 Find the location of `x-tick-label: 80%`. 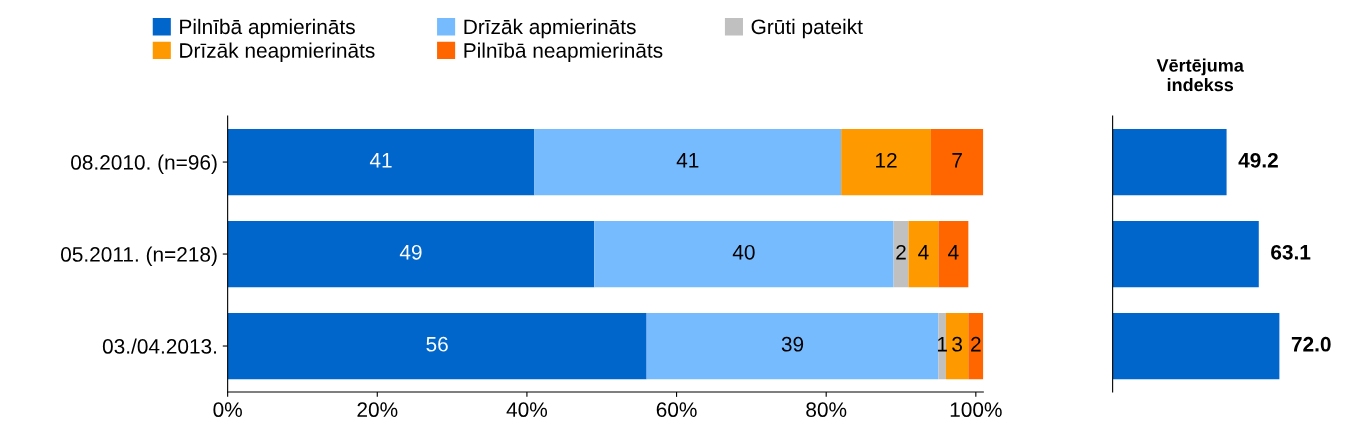

x-tick-label: 80% is located at coordinates (826, 410).